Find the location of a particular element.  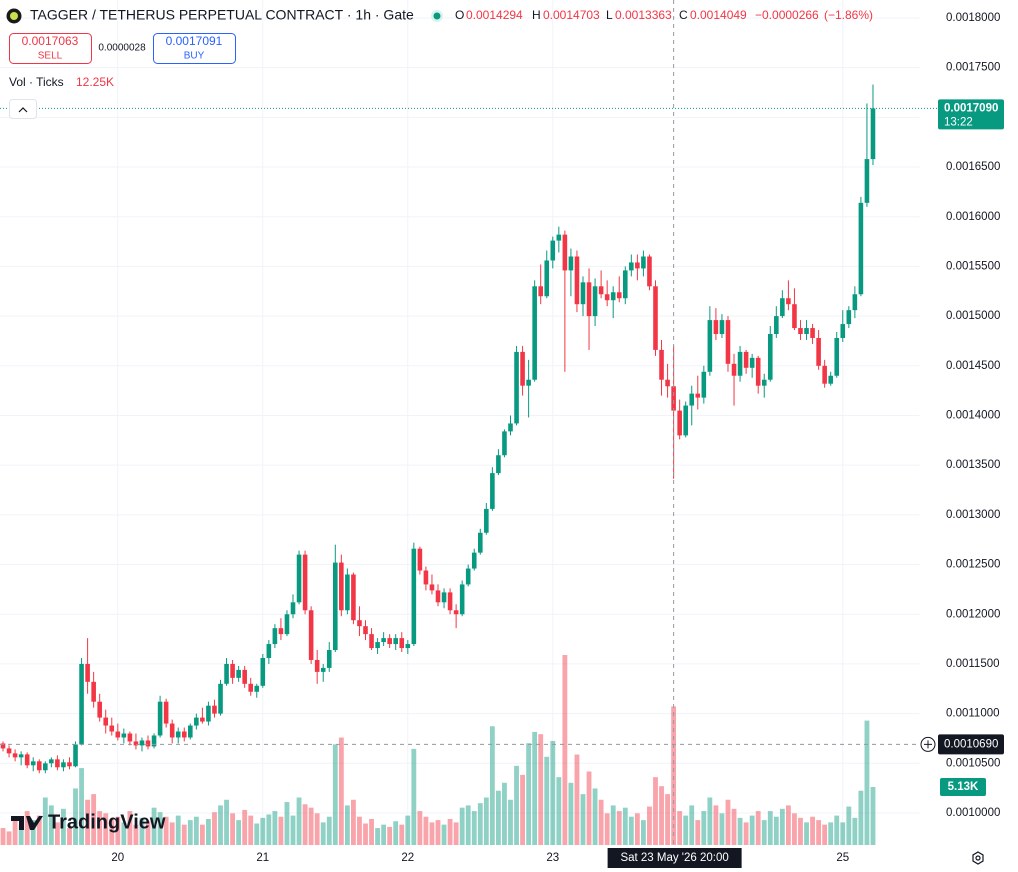

buy-button-box is located at coordinates (194, 48).